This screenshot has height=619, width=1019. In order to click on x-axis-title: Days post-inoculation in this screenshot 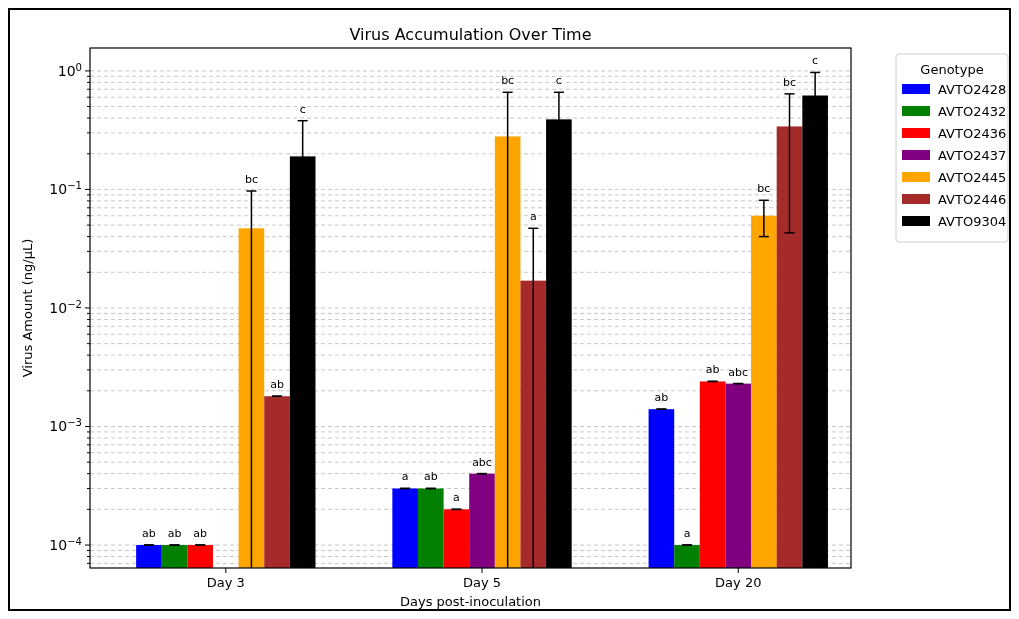, I will do `click(470, 601)`.